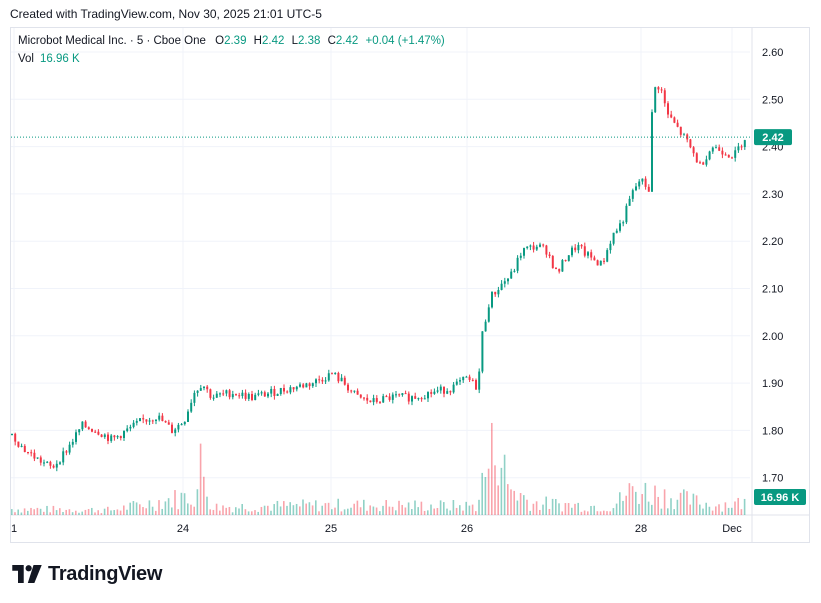  Describe the element at coordinates (220, 41) in the screenshot. I see `open-label: O` at that location.